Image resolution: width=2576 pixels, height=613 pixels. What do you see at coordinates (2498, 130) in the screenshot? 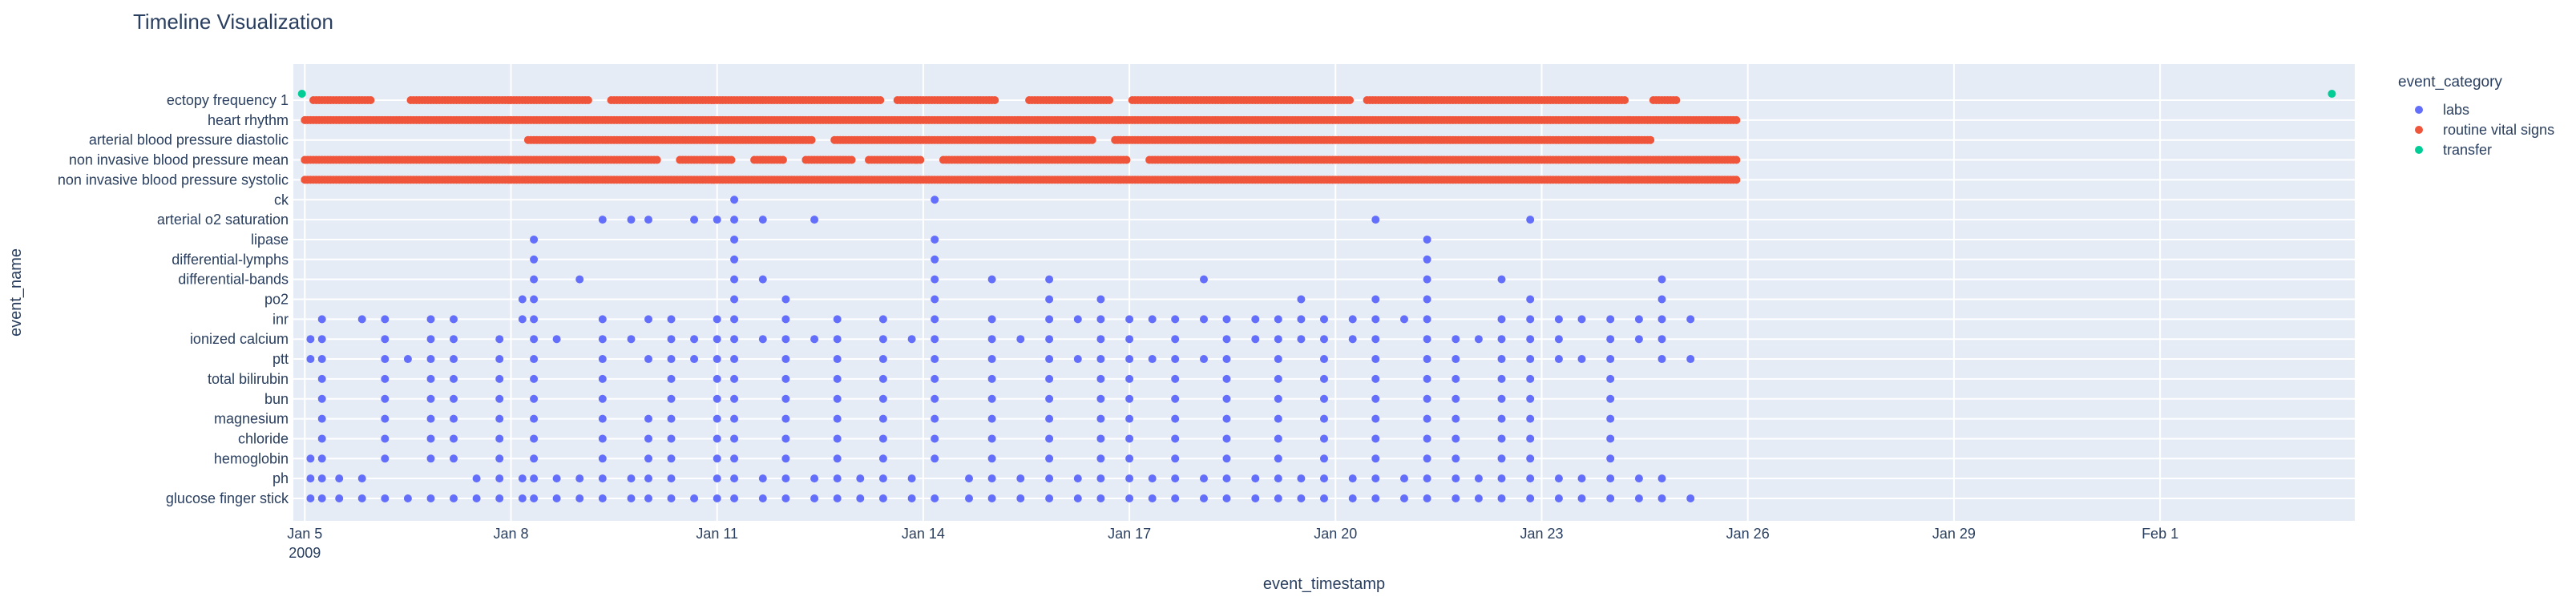
I see `legend-entry-label: routine vital signs` at bounding box center [2498, 130].